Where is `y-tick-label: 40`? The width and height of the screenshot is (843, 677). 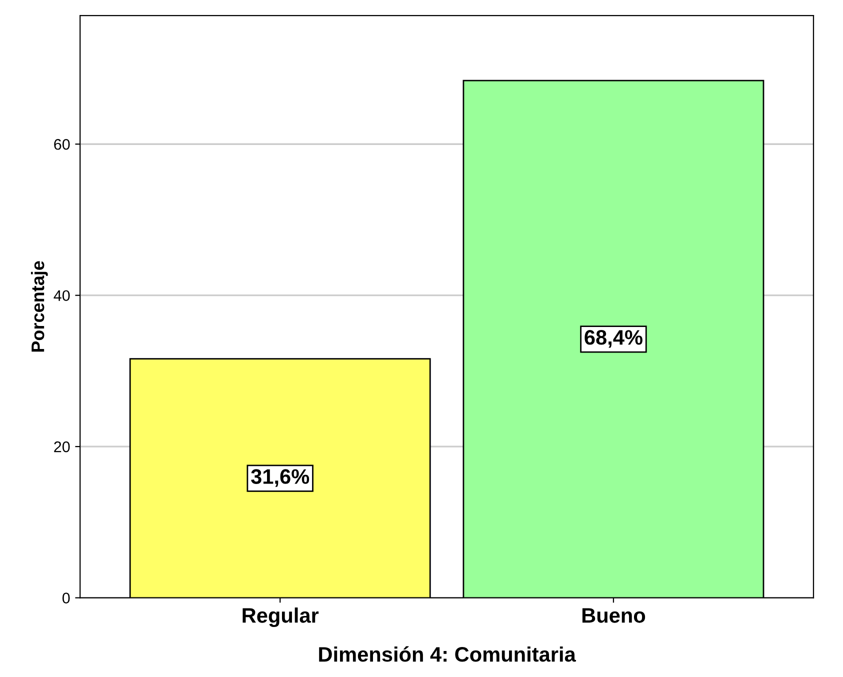
y-tick-label: 40 is located at coordinates (62, 296).